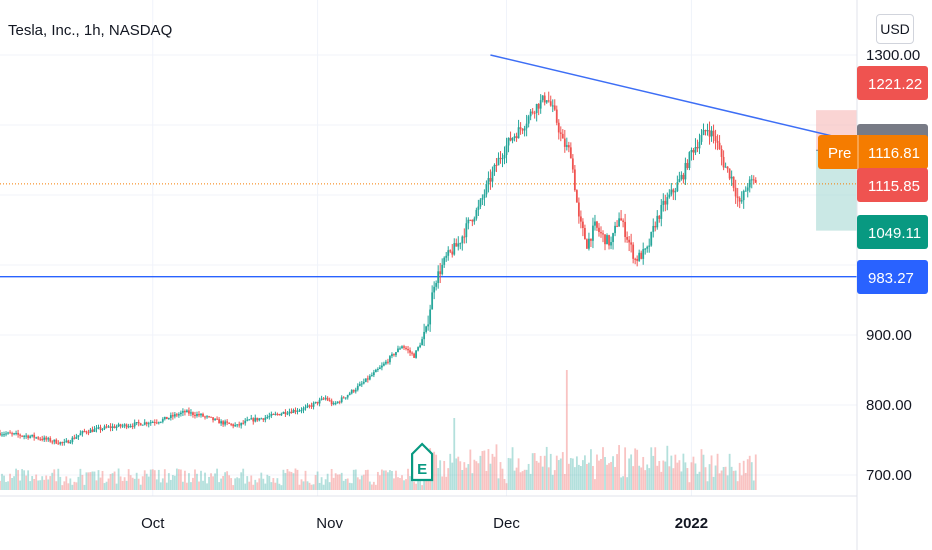 The image size is (932, 550). I want to click on descending-trendline, so click(711, 130).